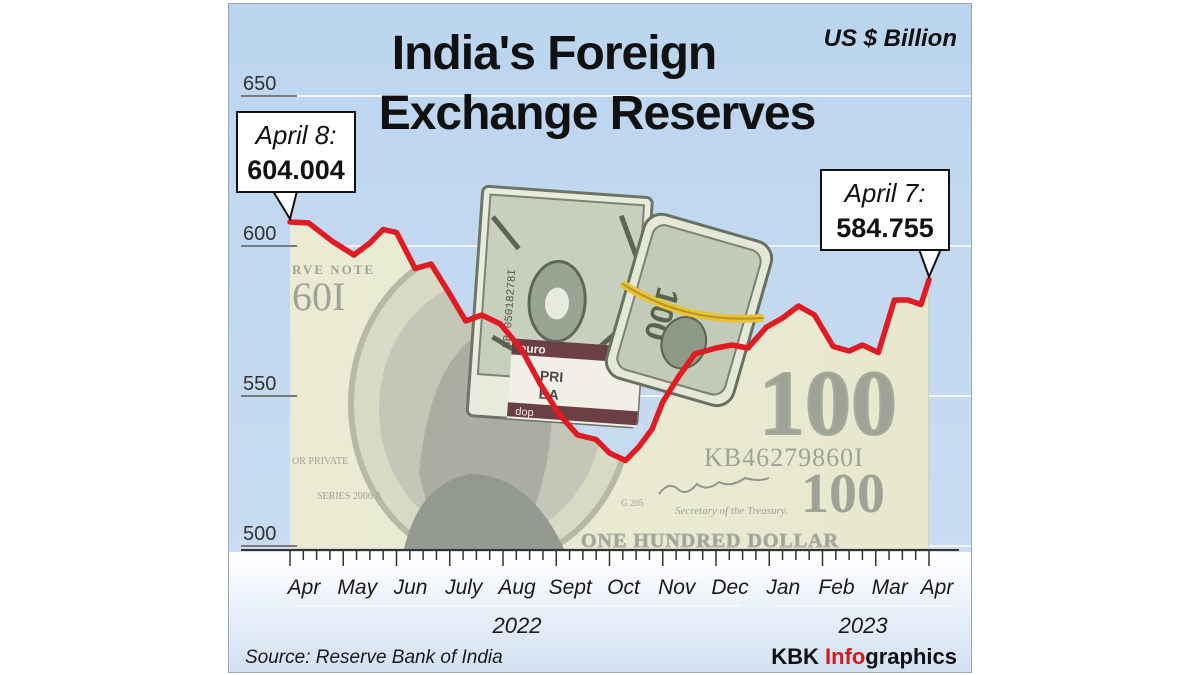 Image resolution: width=1200 pixels, height=675 pixels. What do you see at coordinates (863, 625) in the screenshot?
I see `year-label: 2023` at bounding box center [863, 625].